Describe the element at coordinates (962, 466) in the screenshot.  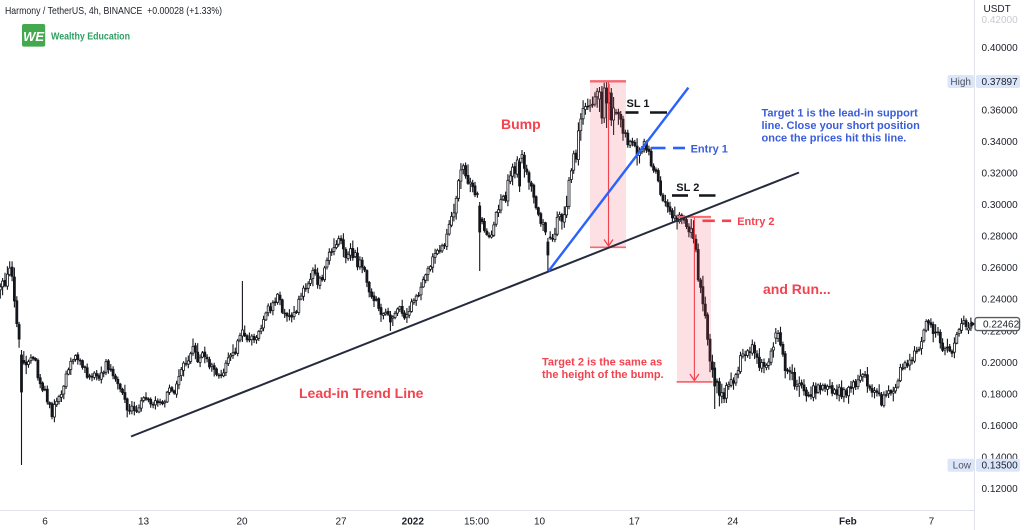
I see `svg-text: Low` at that location.